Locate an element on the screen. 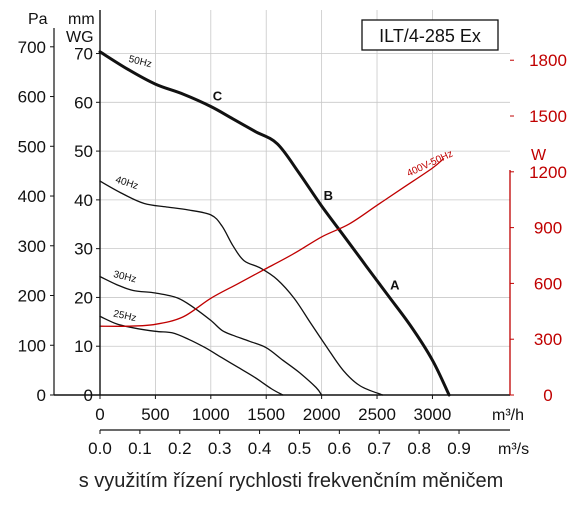  curve-label-25hz: 25Hz is located at coordinates (124, 317).